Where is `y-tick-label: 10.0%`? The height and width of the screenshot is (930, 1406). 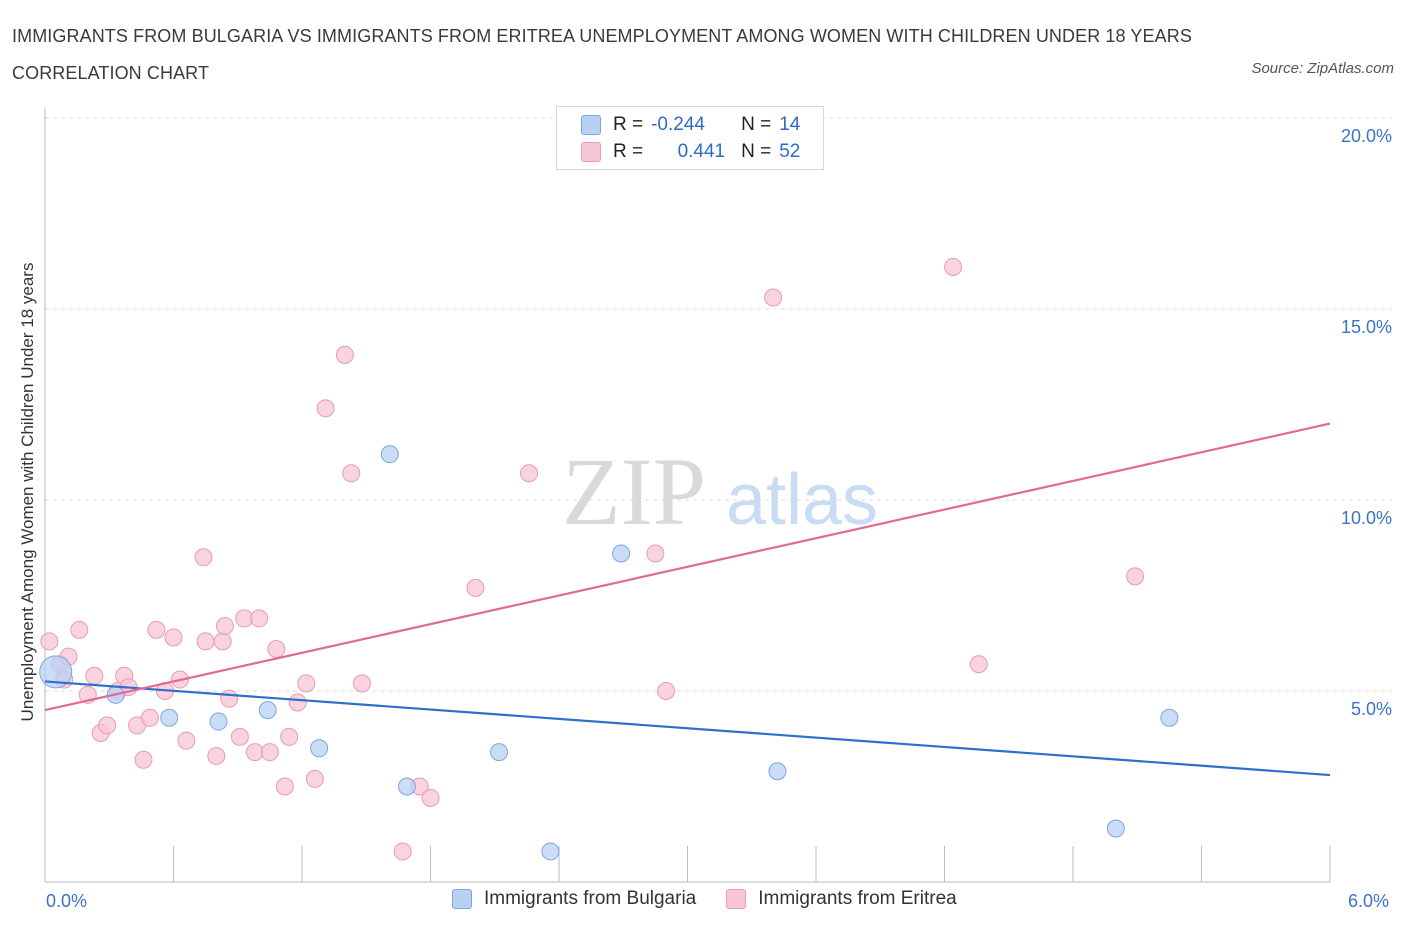 y-tick-label: 10.0% is located at coordinates (1366, 518).